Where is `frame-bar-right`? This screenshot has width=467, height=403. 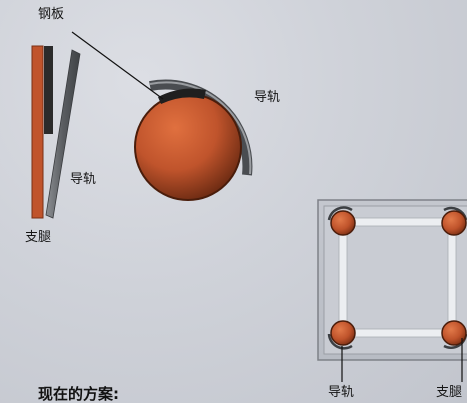
frame-bar-right is located at coordinates (452, 278).